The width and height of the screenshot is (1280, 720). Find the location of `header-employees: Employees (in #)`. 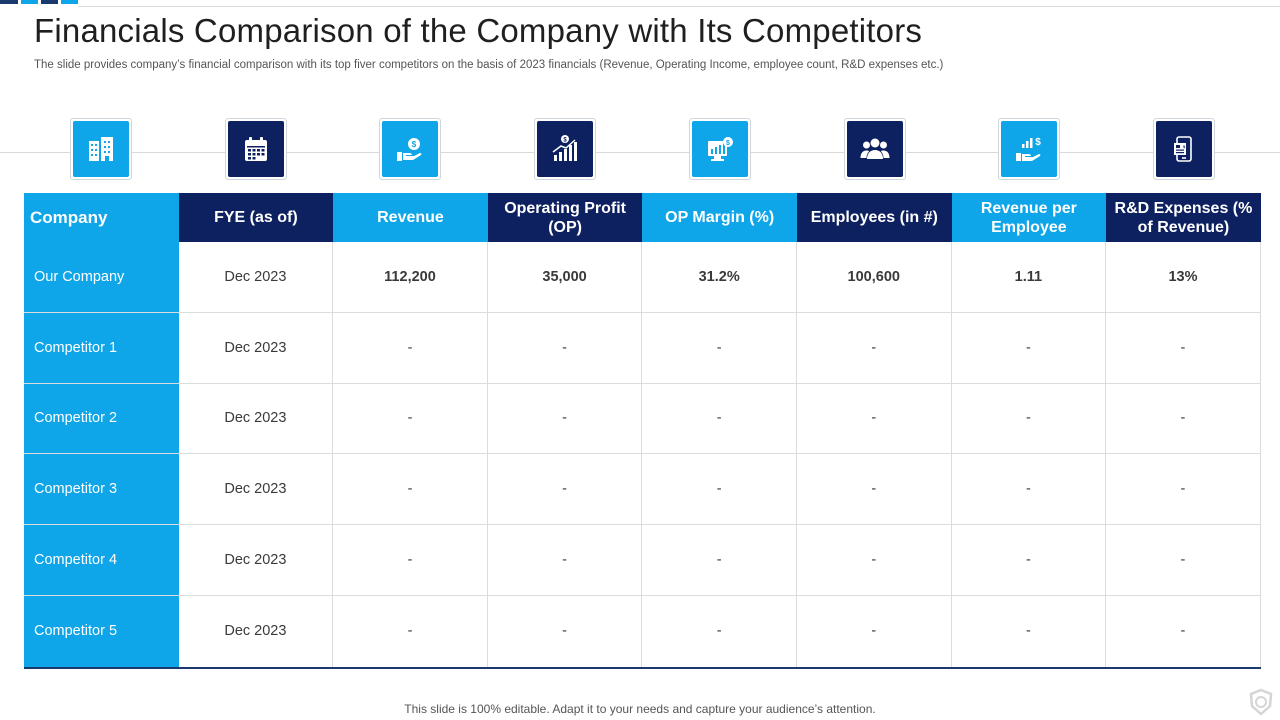

header-employees: Employees (in #) is located at coordinates (874, 217).